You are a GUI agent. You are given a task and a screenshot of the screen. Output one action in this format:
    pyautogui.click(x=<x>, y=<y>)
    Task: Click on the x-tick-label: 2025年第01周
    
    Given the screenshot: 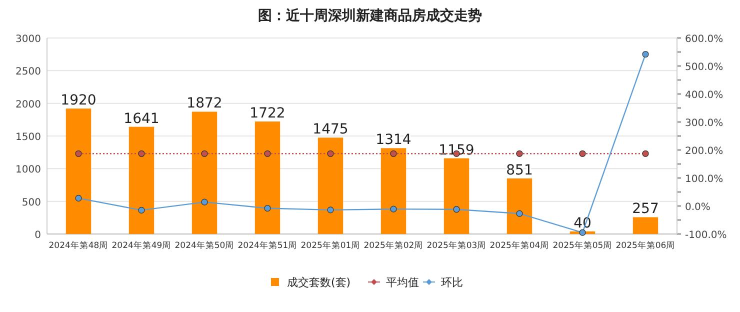 What is the action you would take?
    pyautogui.click(x=330, y=245)
    